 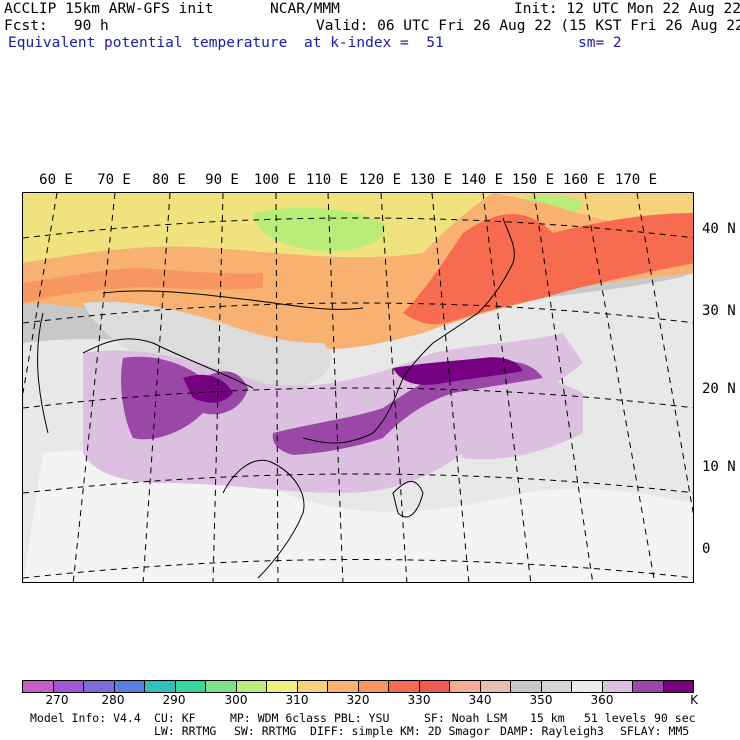 I want to click on colorbar, so click(x=358, y=686).